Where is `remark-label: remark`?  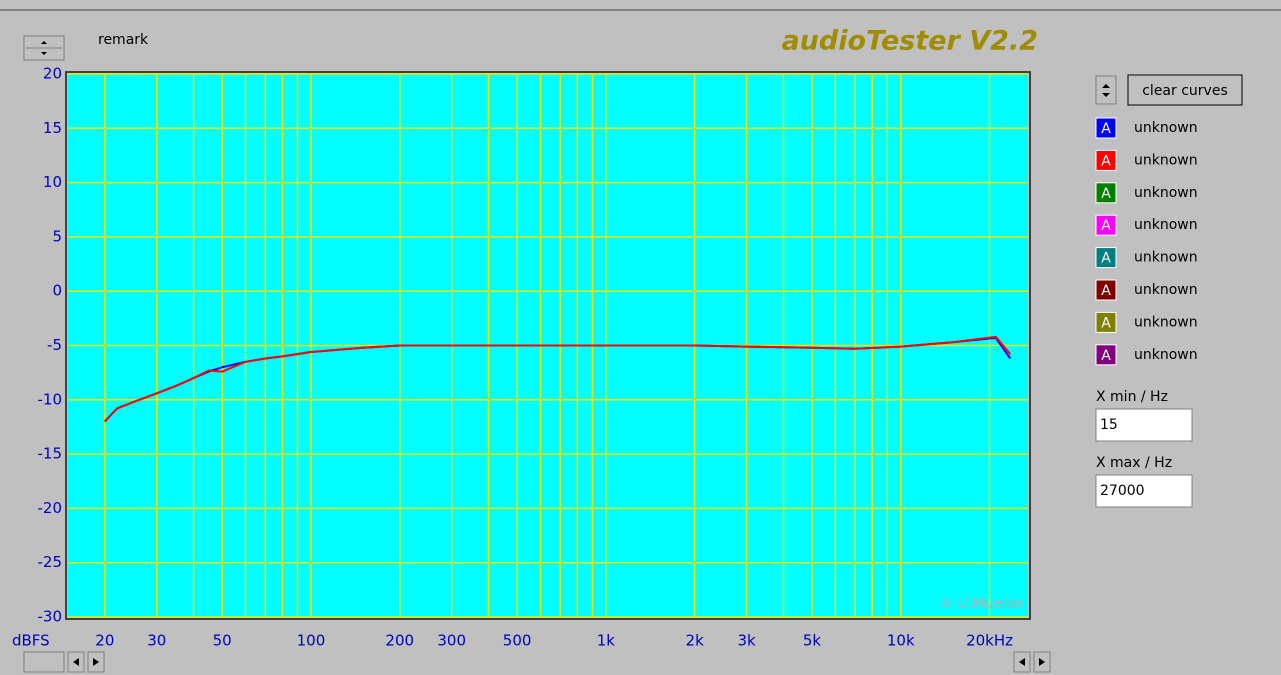
remark-label: remark is located at coordinates (123, 40).